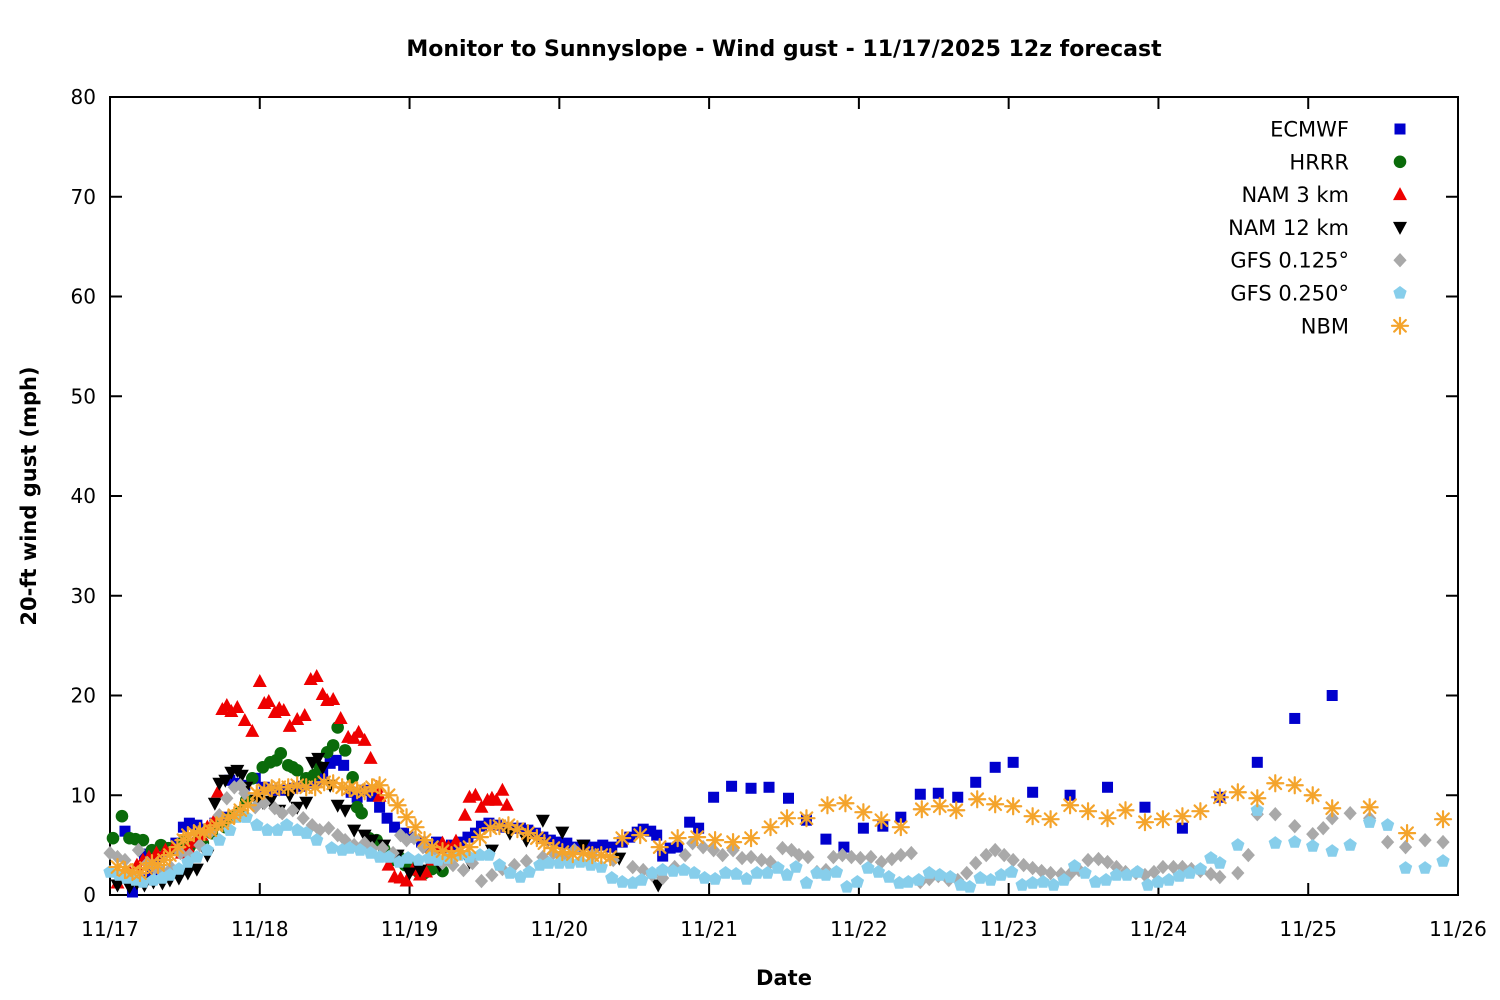 The image size is (1500, 1000). What do you see at coordinates (1348, 162) in the screenshot?
I see `legend-row-hrrr: HRRR` at bounding box center [1348, 162].